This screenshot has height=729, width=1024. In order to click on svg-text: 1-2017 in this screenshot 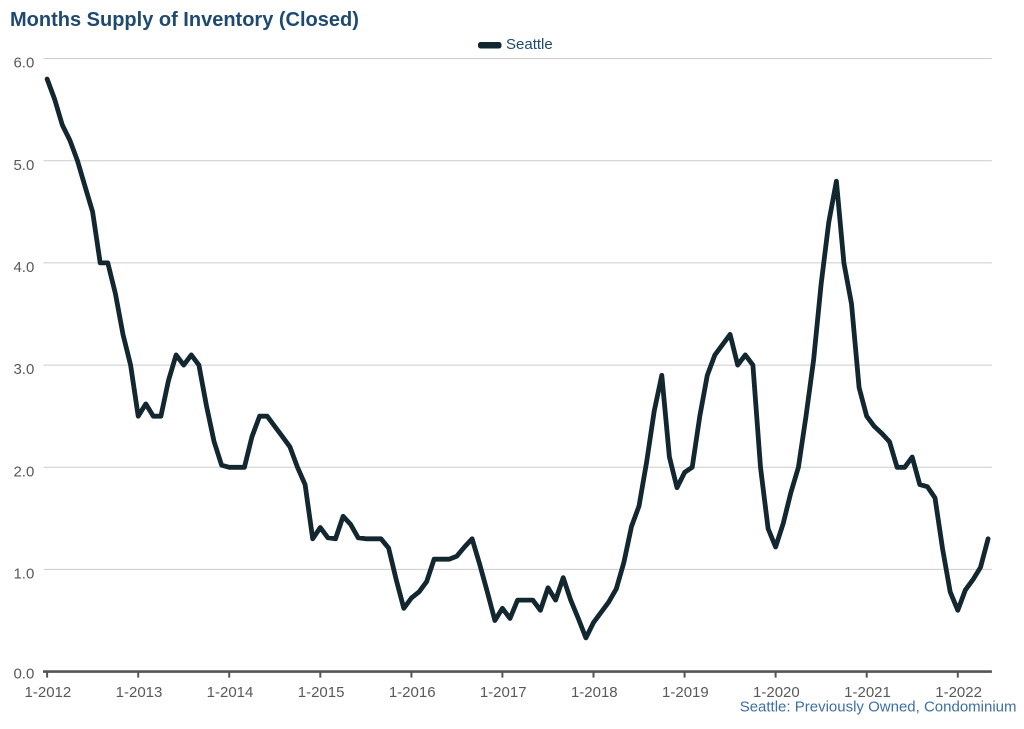, I will do `click(503, 692)`.